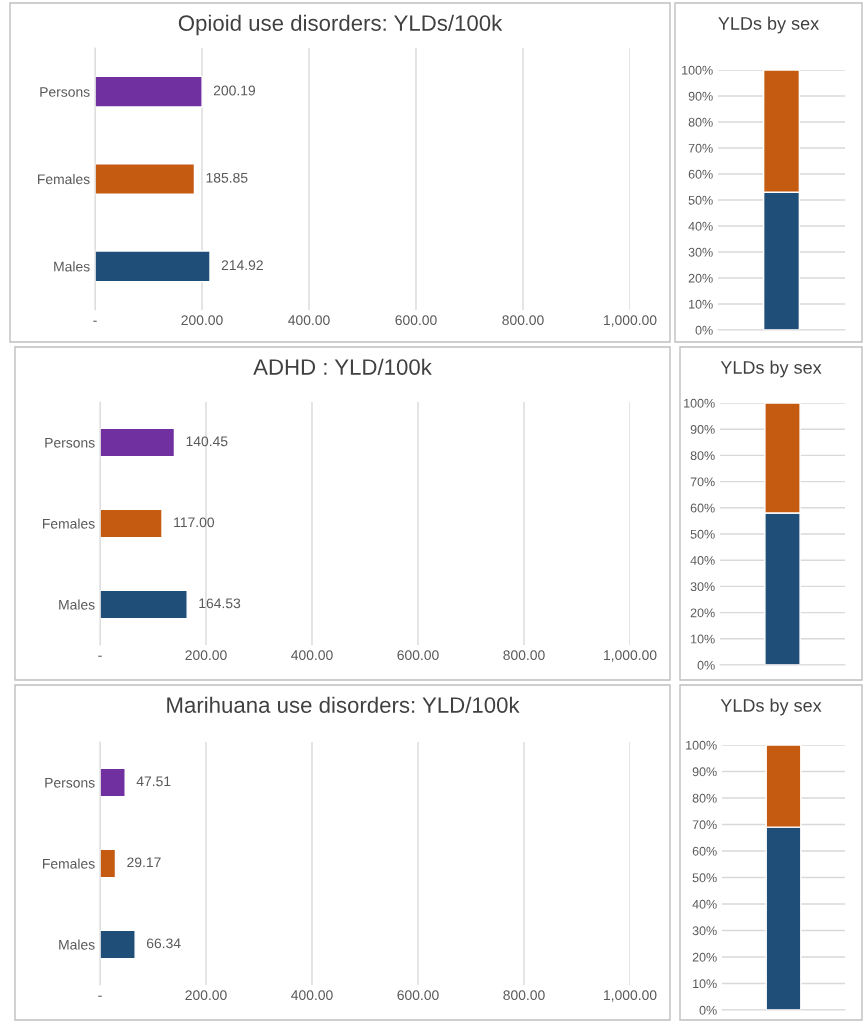  Describe the element at coordinates (207, 441) in the screenshot. I see `data-label: 140.45` at that location.